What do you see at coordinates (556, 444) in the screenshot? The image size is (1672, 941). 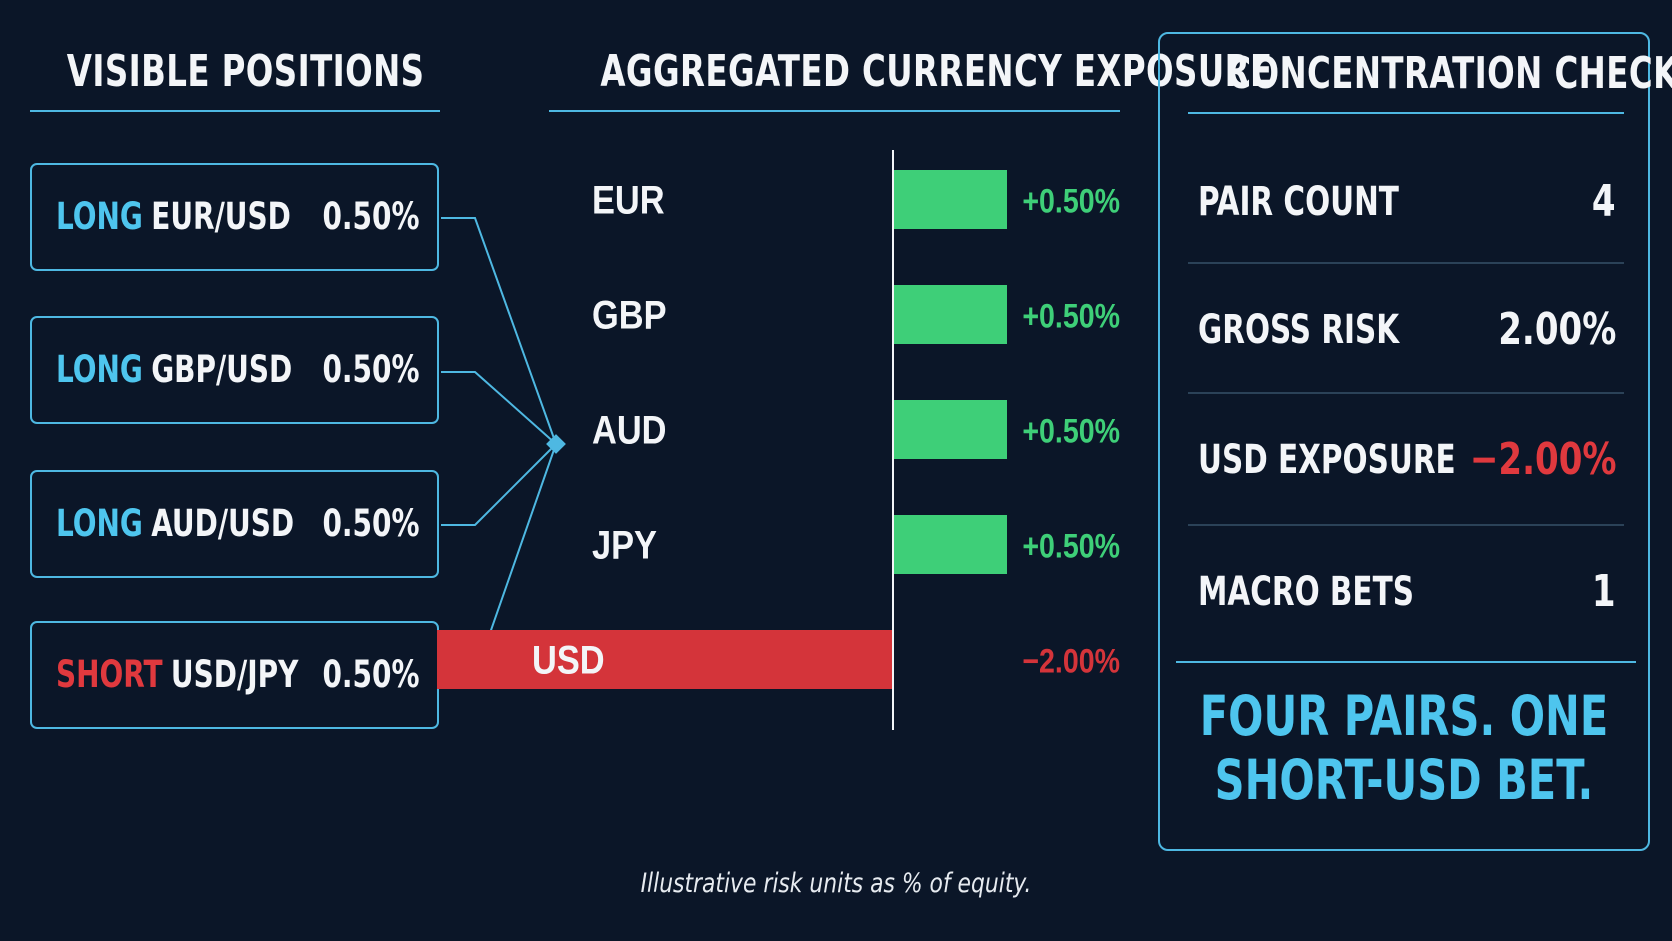 I see `aggregation-node` at bounding box center [556, 444].